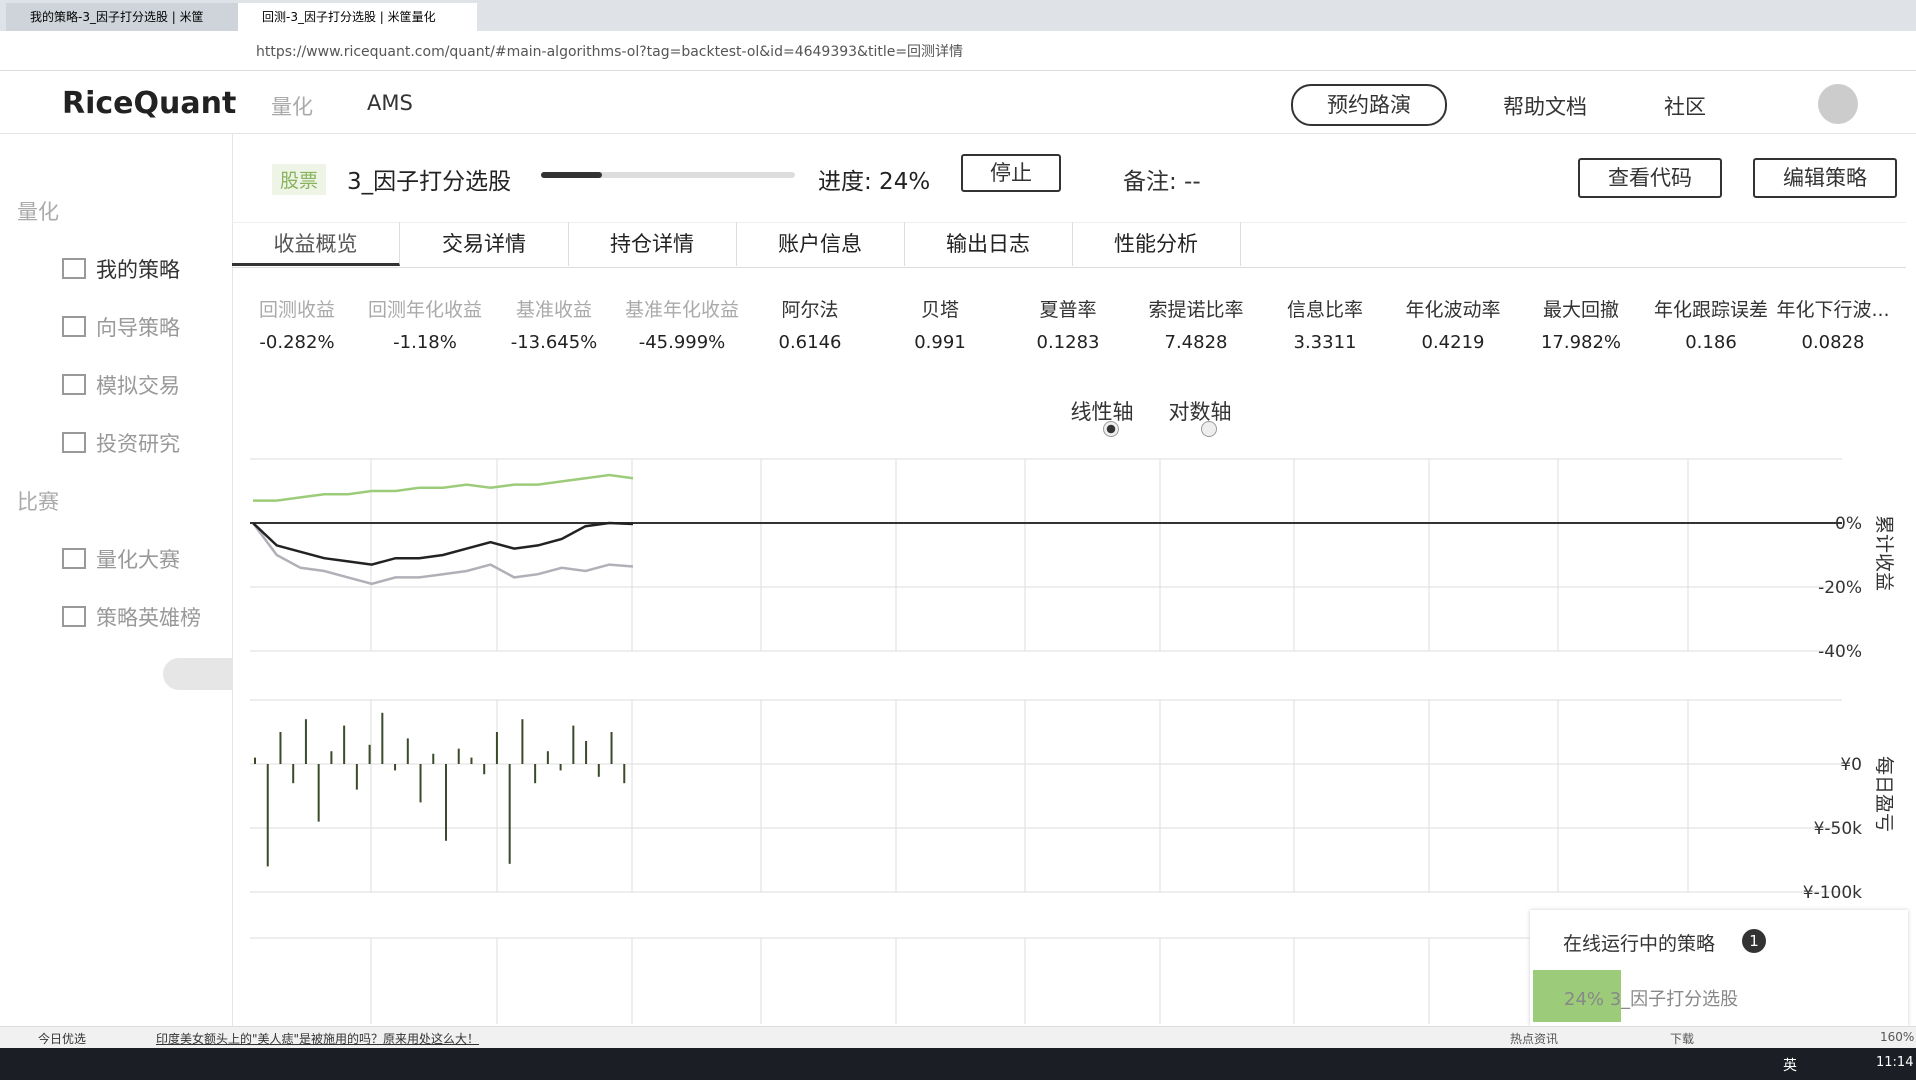 The height and width of the screenshot is (1080, 1916). Describe the element at coordinates (1833, 342) in the screenshot. I see `metric-value: 0.0828` at that location.